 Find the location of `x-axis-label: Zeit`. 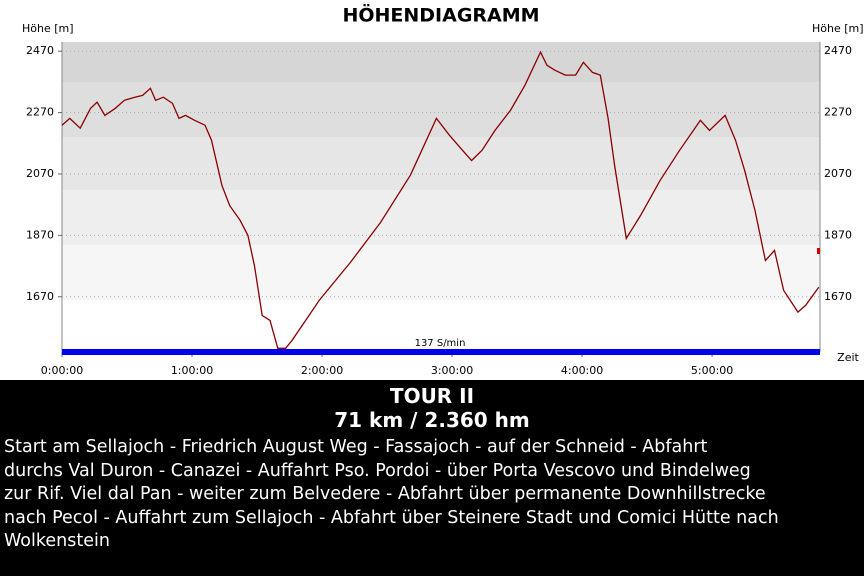

x-axis-label: Zeit is located at coordinates (848, 357).